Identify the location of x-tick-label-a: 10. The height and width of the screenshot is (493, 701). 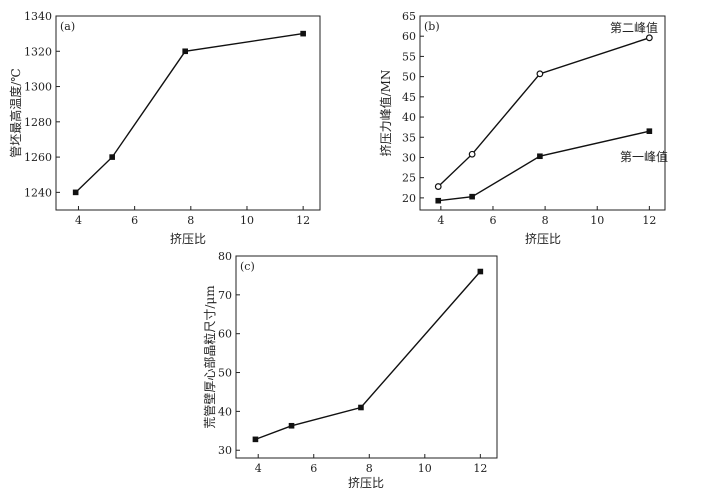
(247, 220).